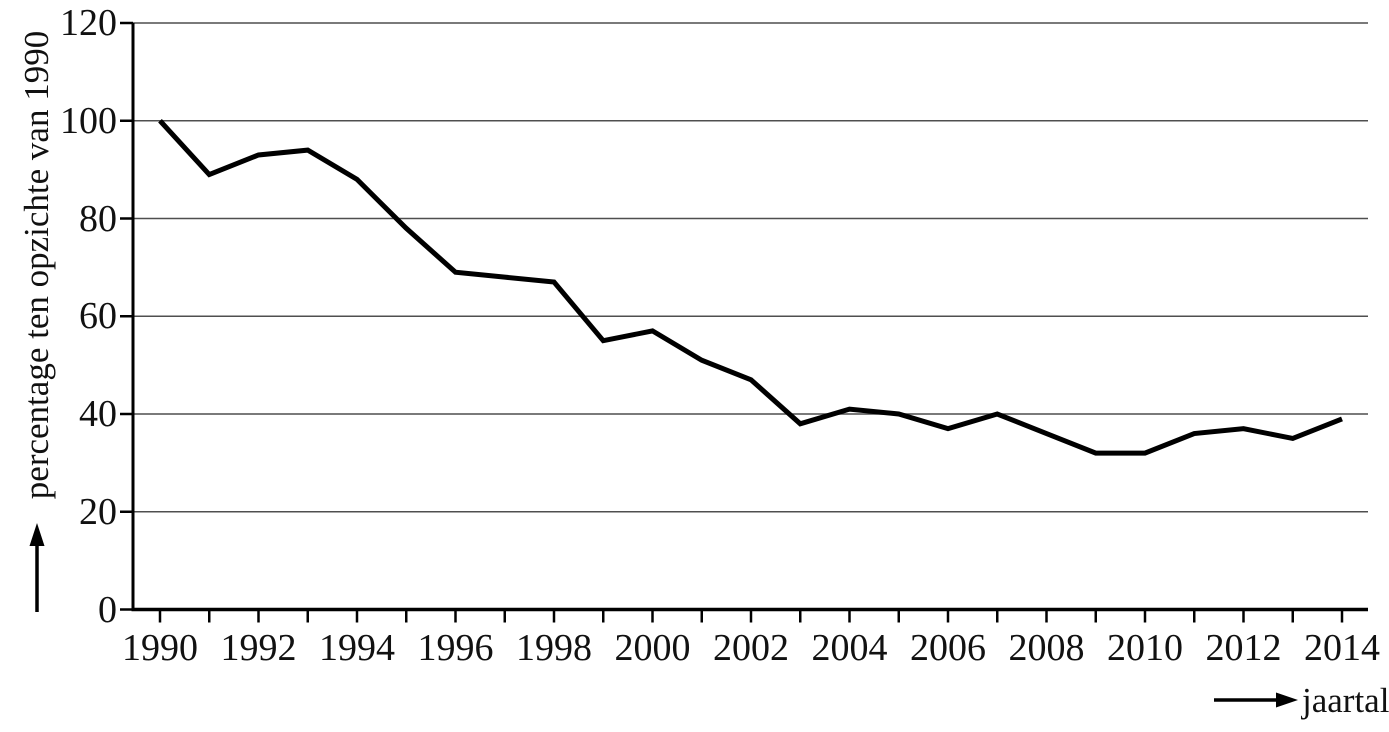 The image size is (1389, 732). What do you see at coordinates (652, 648) in the screenshot?
I see `x-tick-label: 2000` at bounding box center [652, 648].